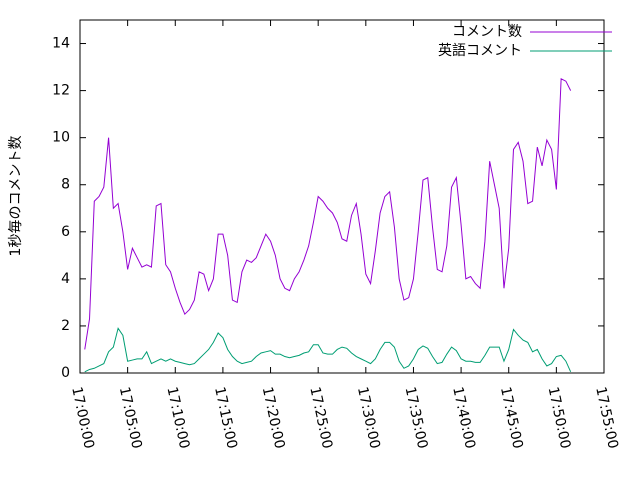 This screenshot has width=640, height=480. Describe the element at coordinates (511, 417) in the screenshot. I see `x-tick-label: 17:45:00` at that location.